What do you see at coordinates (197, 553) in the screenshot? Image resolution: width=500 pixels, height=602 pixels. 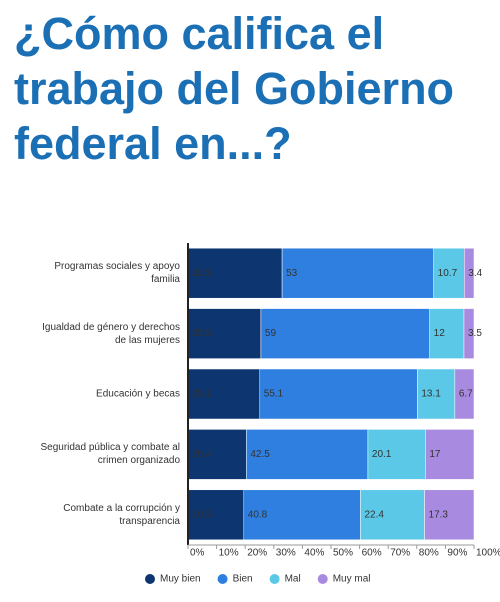 I see `x-tick-label: 0%` at bounding box center [197, 553].